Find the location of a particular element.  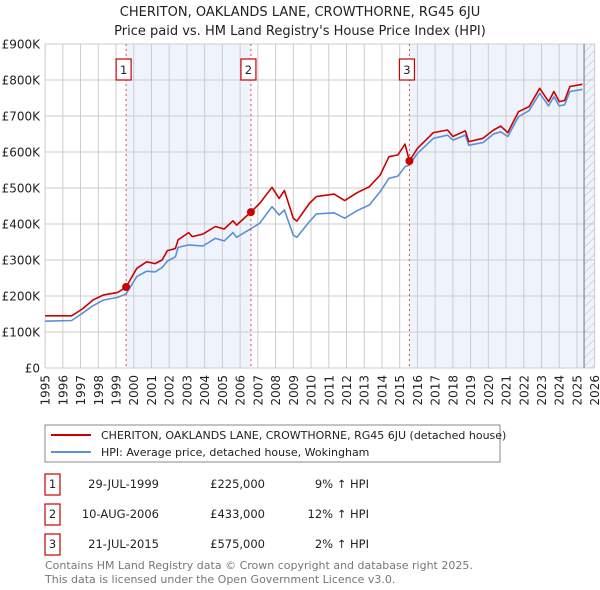

x-tick-label: 2021 is located at coordinates (507, 390).